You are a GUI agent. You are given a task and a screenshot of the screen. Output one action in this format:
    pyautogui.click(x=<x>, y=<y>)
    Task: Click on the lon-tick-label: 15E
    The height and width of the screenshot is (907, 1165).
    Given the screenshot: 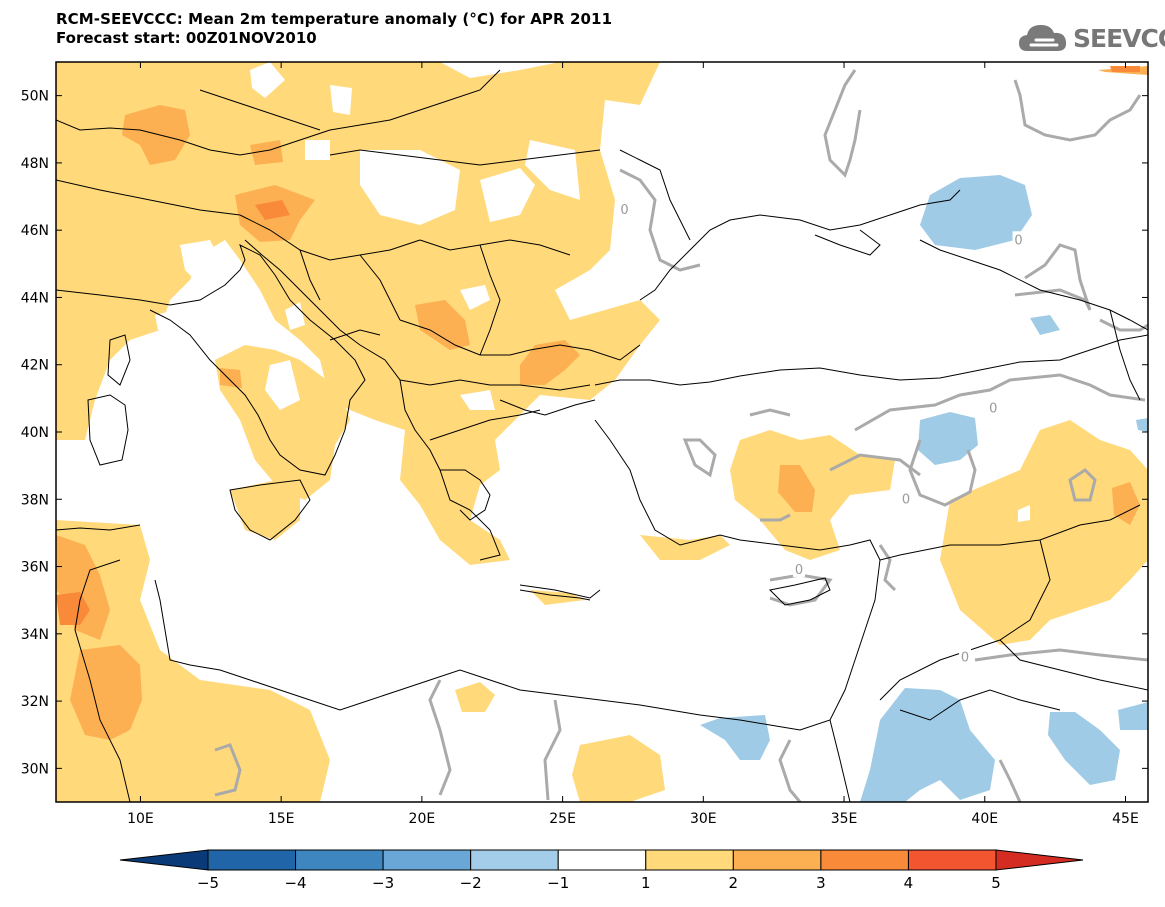 What is the action you would take?
    pyautogui.click(x=281, y=819)
    